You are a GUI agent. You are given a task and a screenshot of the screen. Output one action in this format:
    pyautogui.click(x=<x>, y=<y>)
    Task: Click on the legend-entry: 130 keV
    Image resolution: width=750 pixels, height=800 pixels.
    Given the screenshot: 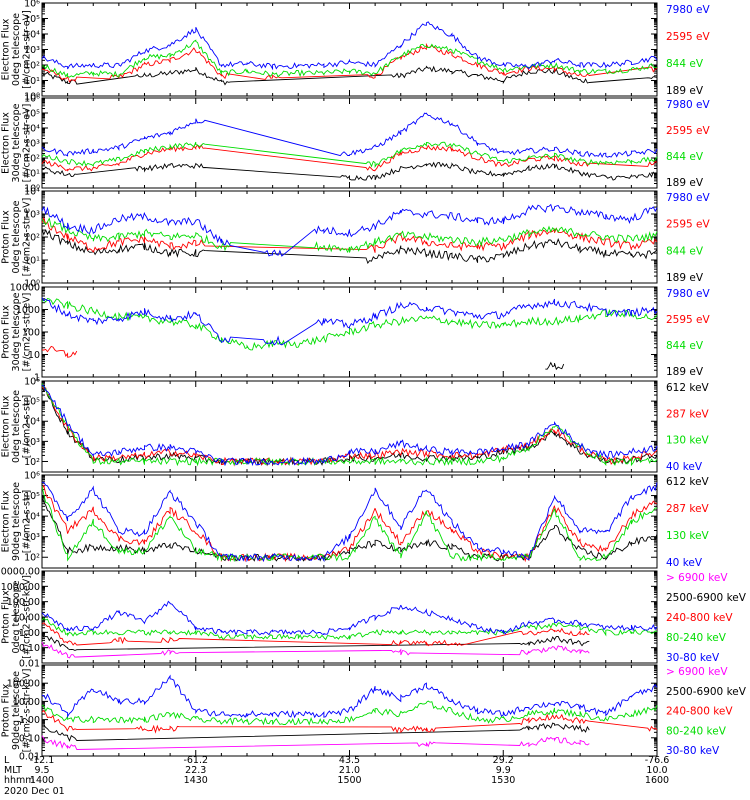 What is the action you would take?
    pyautogui.click(x=688, y=536)
    